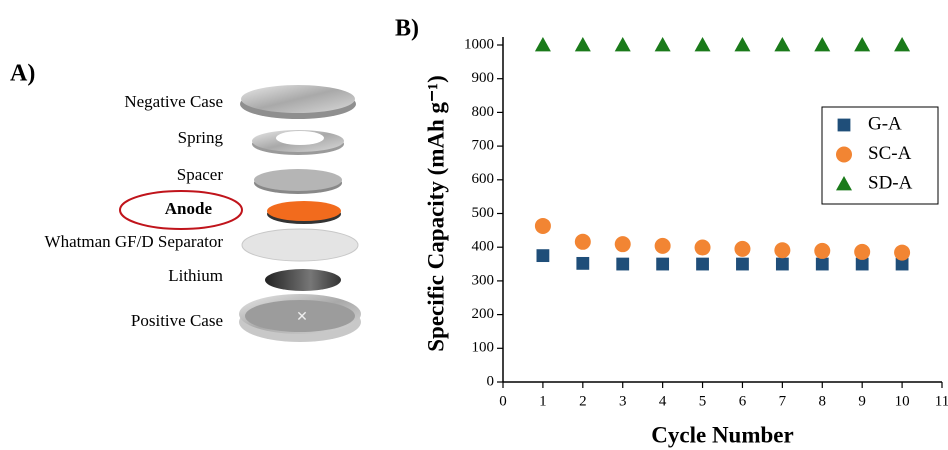  I want to click on y-tick-label: 700, so click(483, 146).